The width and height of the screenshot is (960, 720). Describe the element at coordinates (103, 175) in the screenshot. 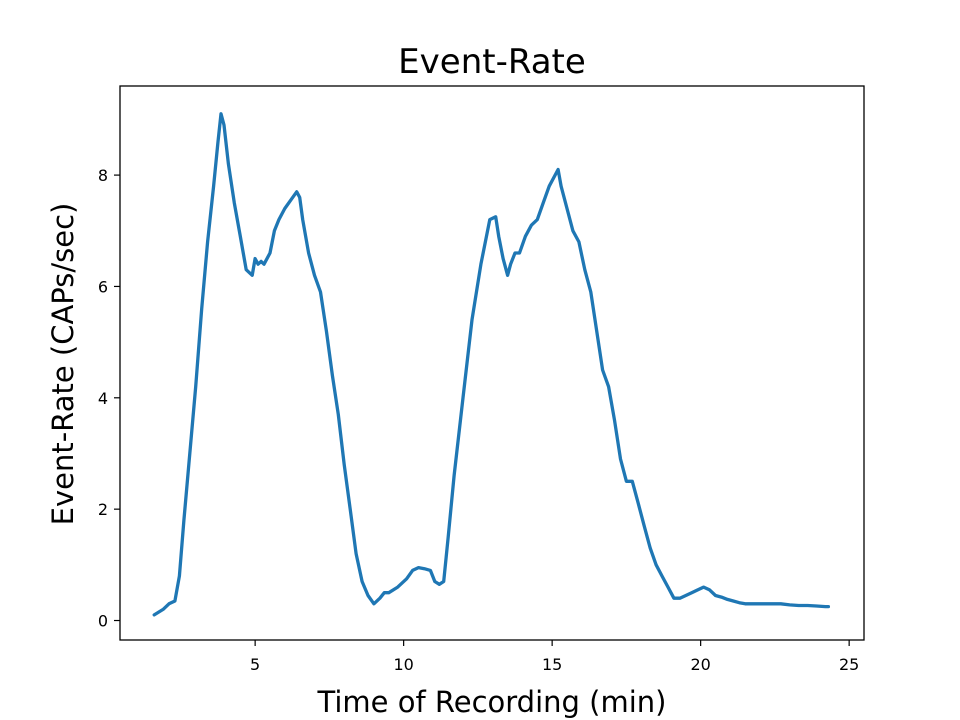

I see `y-tick-label: 8` at that location.